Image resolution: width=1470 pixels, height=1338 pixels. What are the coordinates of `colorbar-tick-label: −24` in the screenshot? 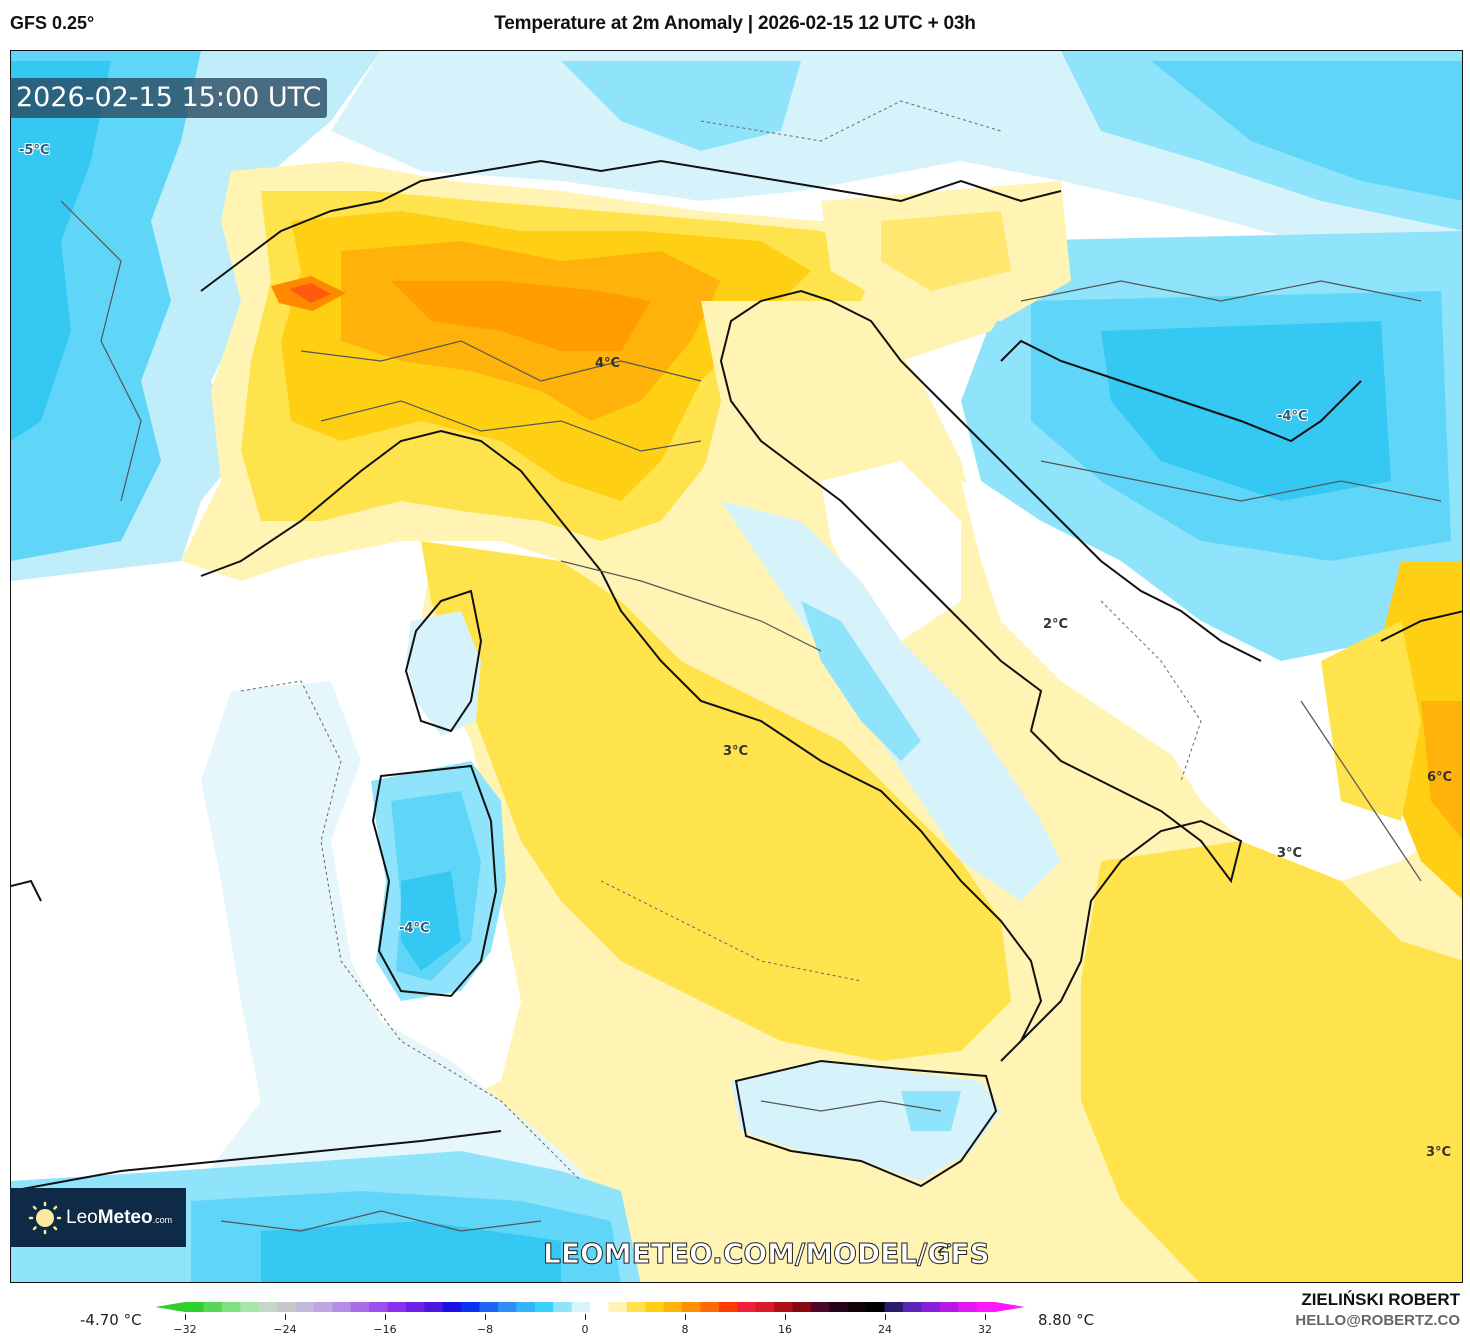 It's located at (285, 1329).